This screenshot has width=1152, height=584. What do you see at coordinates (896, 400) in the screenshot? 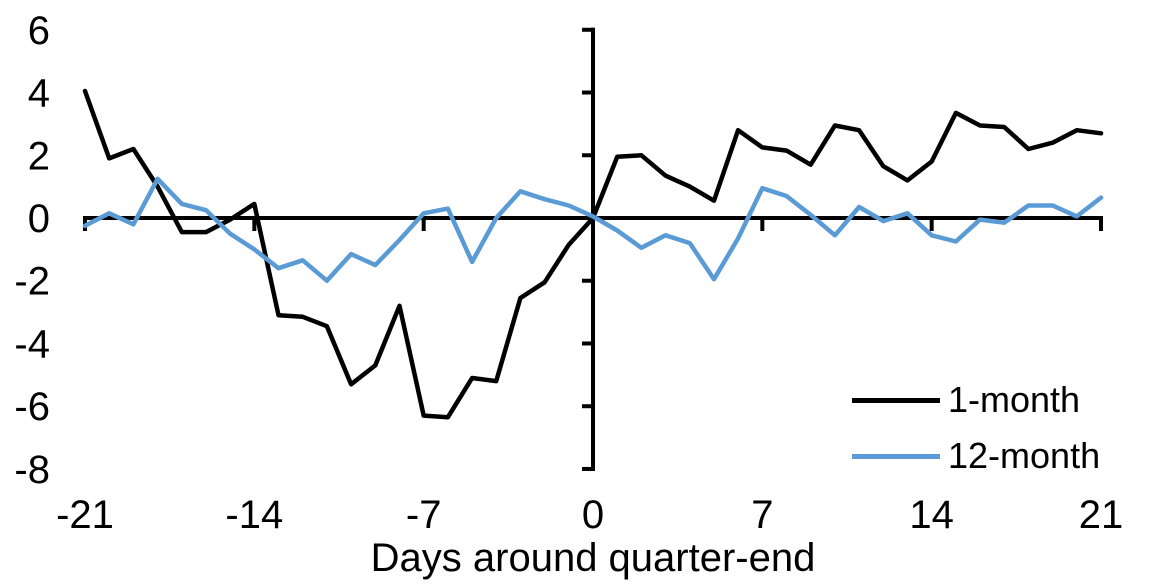
I see `legend-line-sample-1-month` at bounding box center [896, 400].